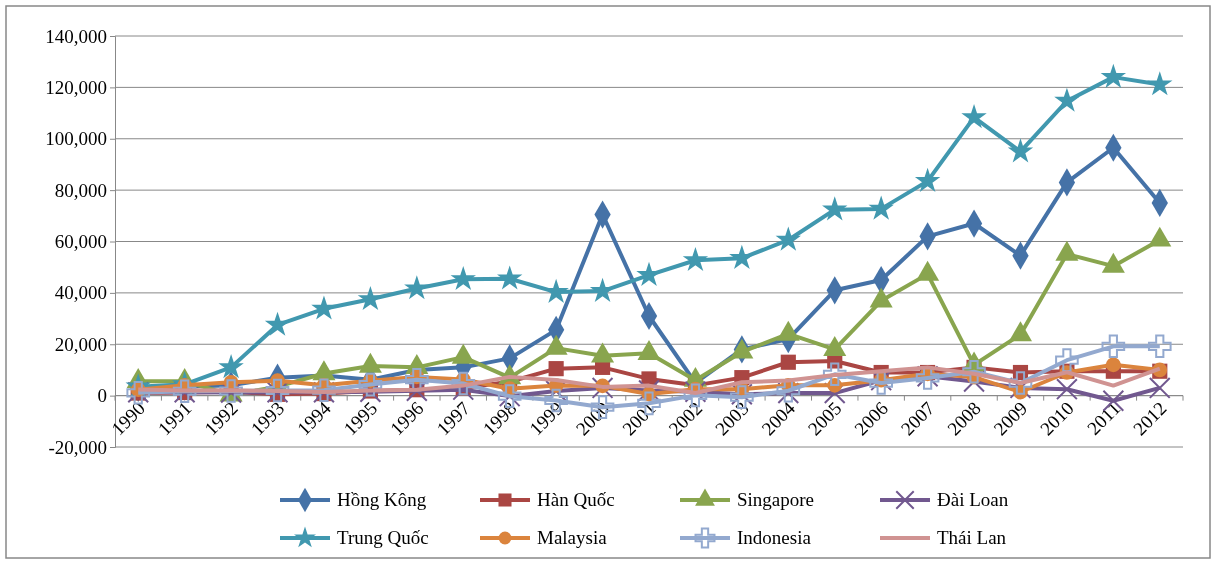 This screenshot has width=1216, height=564. Describe the element at coordinates (972, 537) in the screenshot. I see `legend-label: Thái Lan` at that location.